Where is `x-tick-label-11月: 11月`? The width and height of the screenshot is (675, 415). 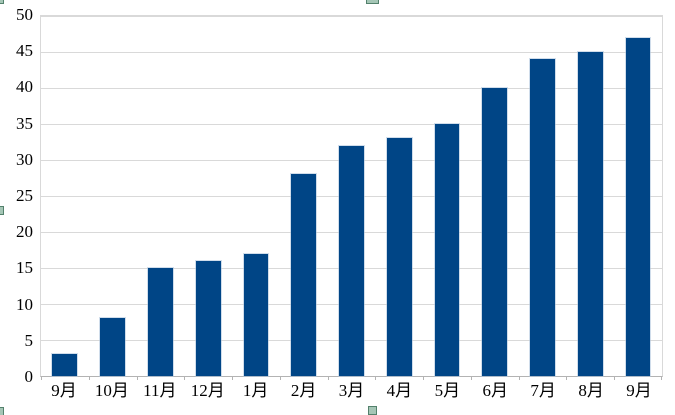 x-tick-label-11月: 11月 is located at coordinates (160, 390).